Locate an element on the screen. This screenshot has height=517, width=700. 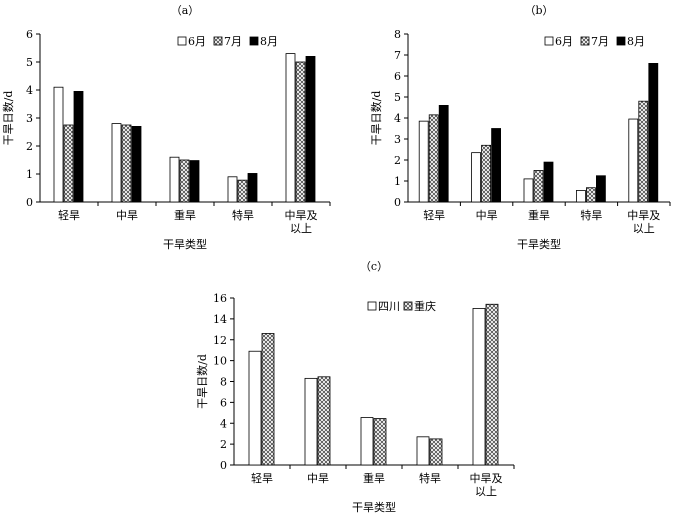
y-tick-label: 12 is located at coordinates (220, 340).